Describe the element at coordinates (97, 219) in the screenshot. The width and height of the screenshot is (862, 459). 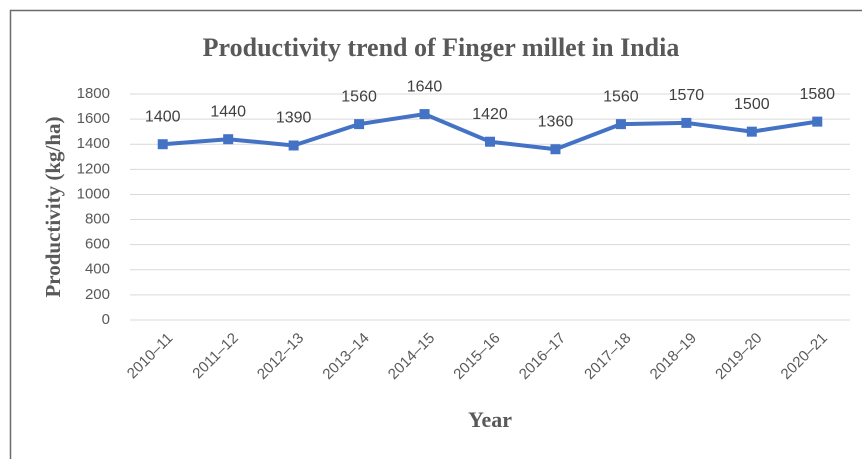
I see `y-tick-label: 800` at that location.